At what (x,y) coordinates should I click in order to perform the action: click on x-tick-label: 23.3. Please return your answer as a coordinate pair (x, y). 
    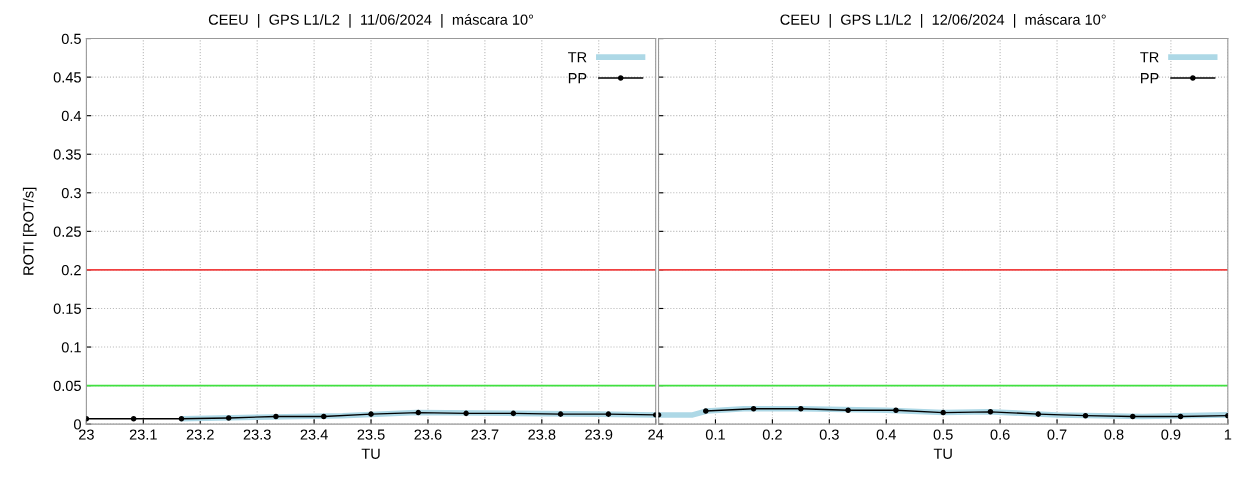
    Looking at the image, I should click on (257, 434).